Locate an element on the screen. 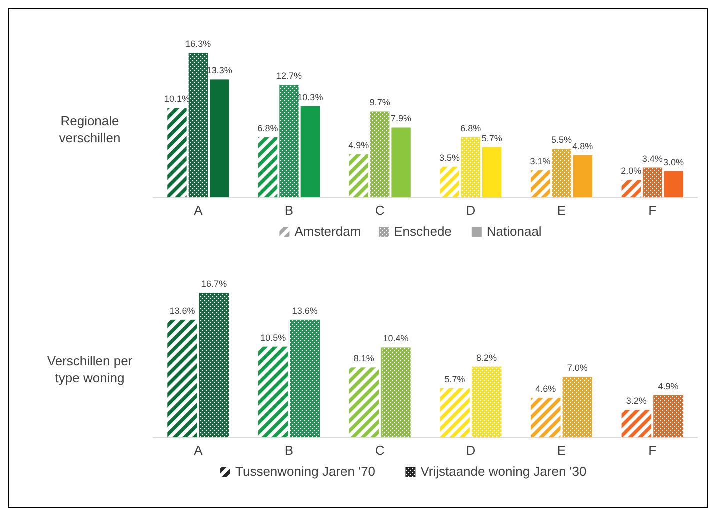  data-label: 3.5% is located at coordinates (449, 157).